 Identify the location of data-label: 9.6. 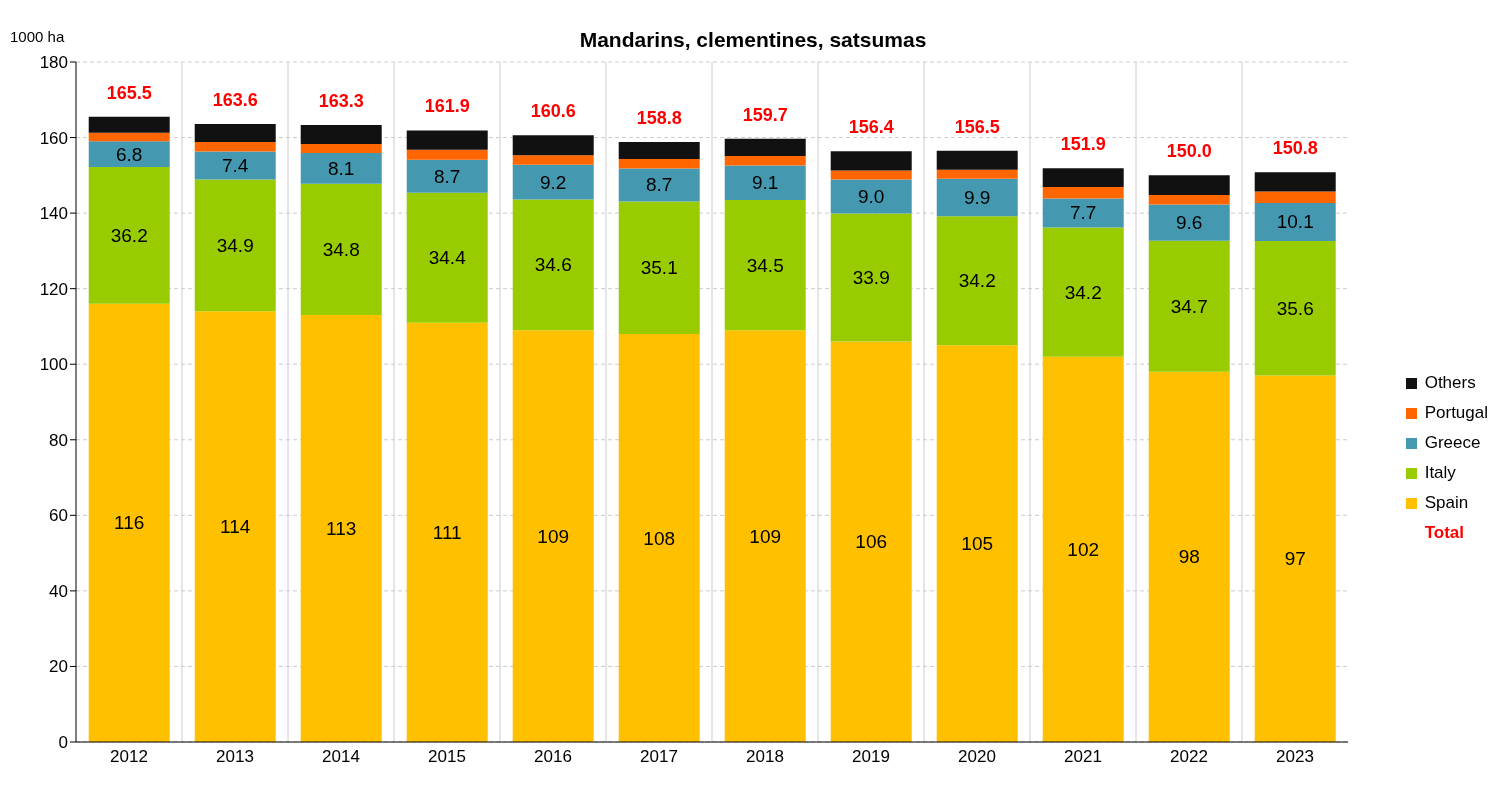
(1189, 223).